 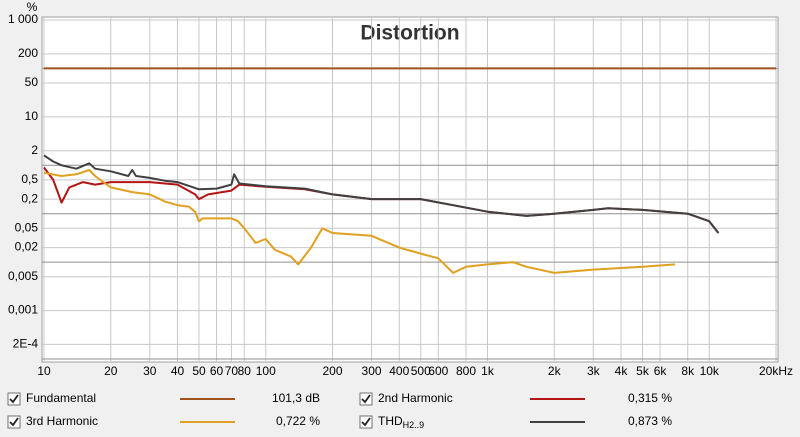 What do you see at coordinates (27, 247) in the screenshot?
I see `y-tick-label: 0,02` at bounding box center [27, 247].